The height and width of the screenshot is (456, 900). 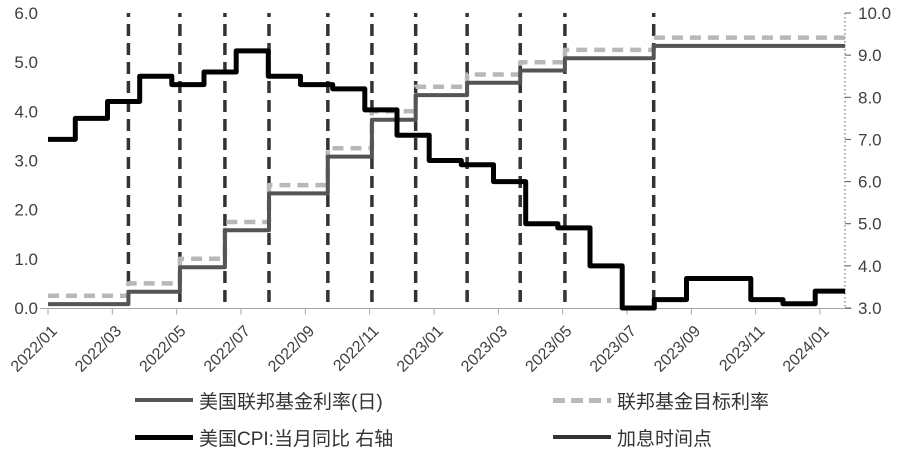 I want to click on target-rate-dashed-line-swatch, so click(x=582, y=400).